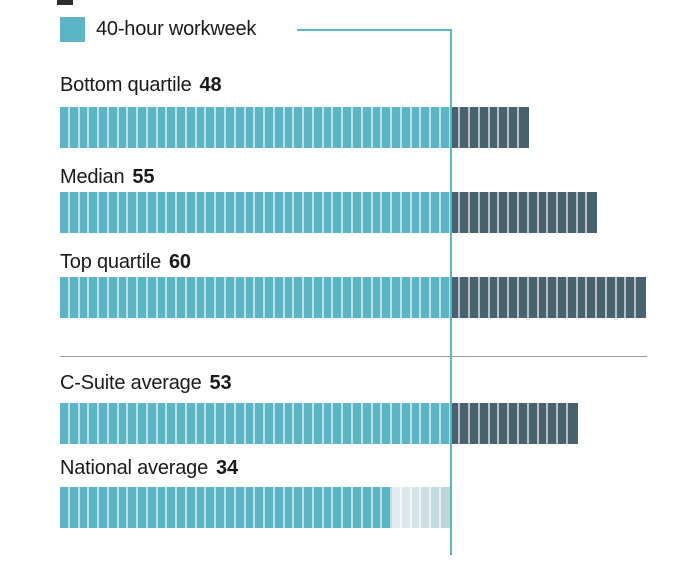 Image resolution: width=687 pixels, height=571 pixels. I want to click on bar-value: 60, so click(180, 262).